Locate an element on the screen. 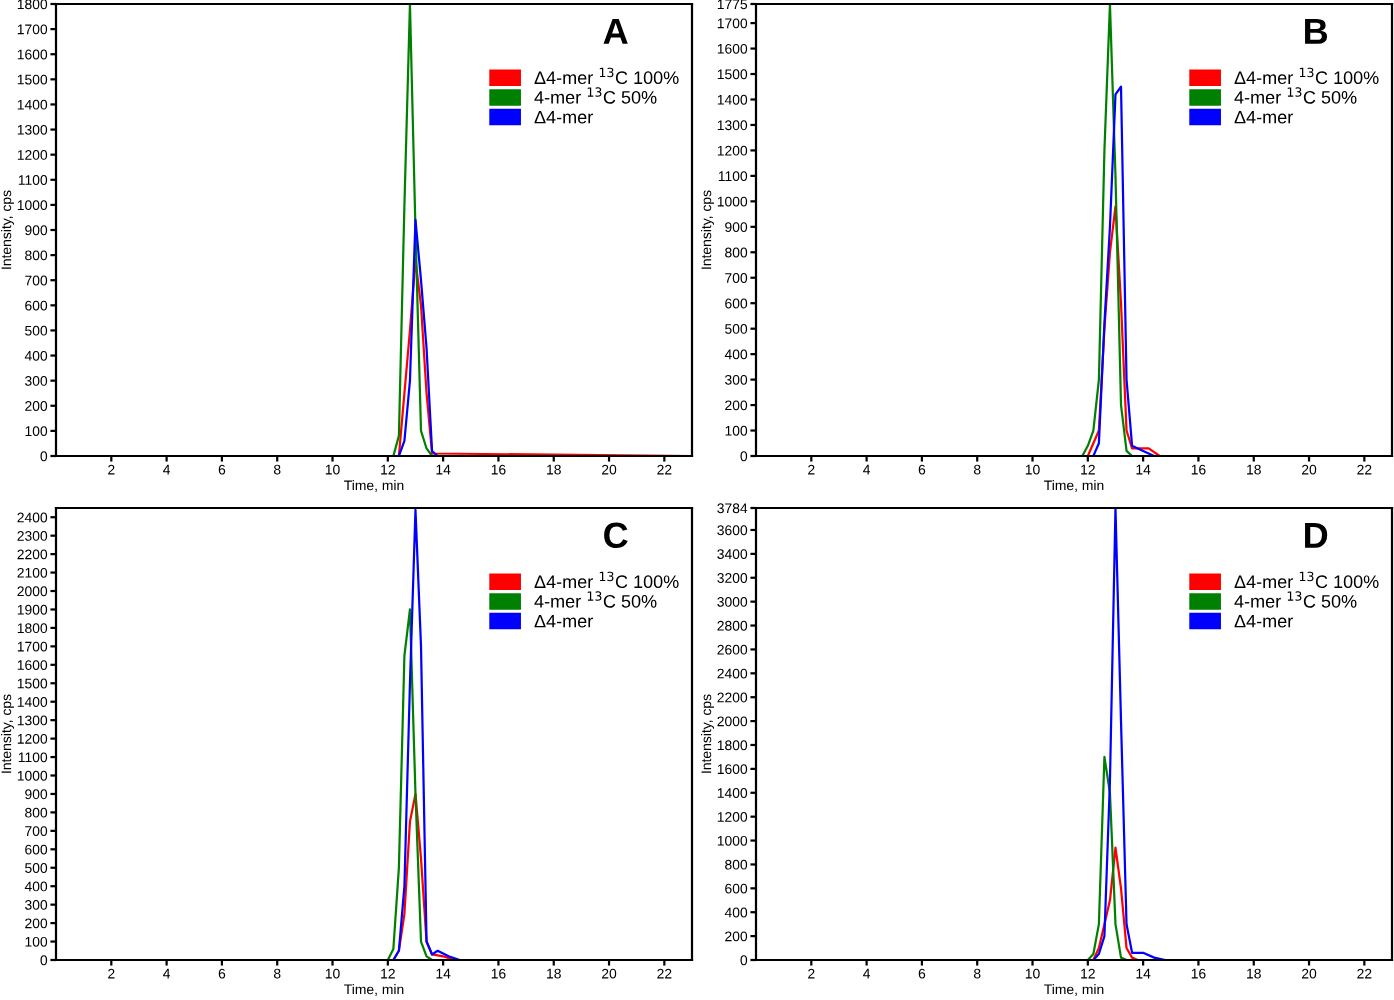 This screenshot has width=1394, height=1000. chart-title: C is located at coordinates (616, 535).